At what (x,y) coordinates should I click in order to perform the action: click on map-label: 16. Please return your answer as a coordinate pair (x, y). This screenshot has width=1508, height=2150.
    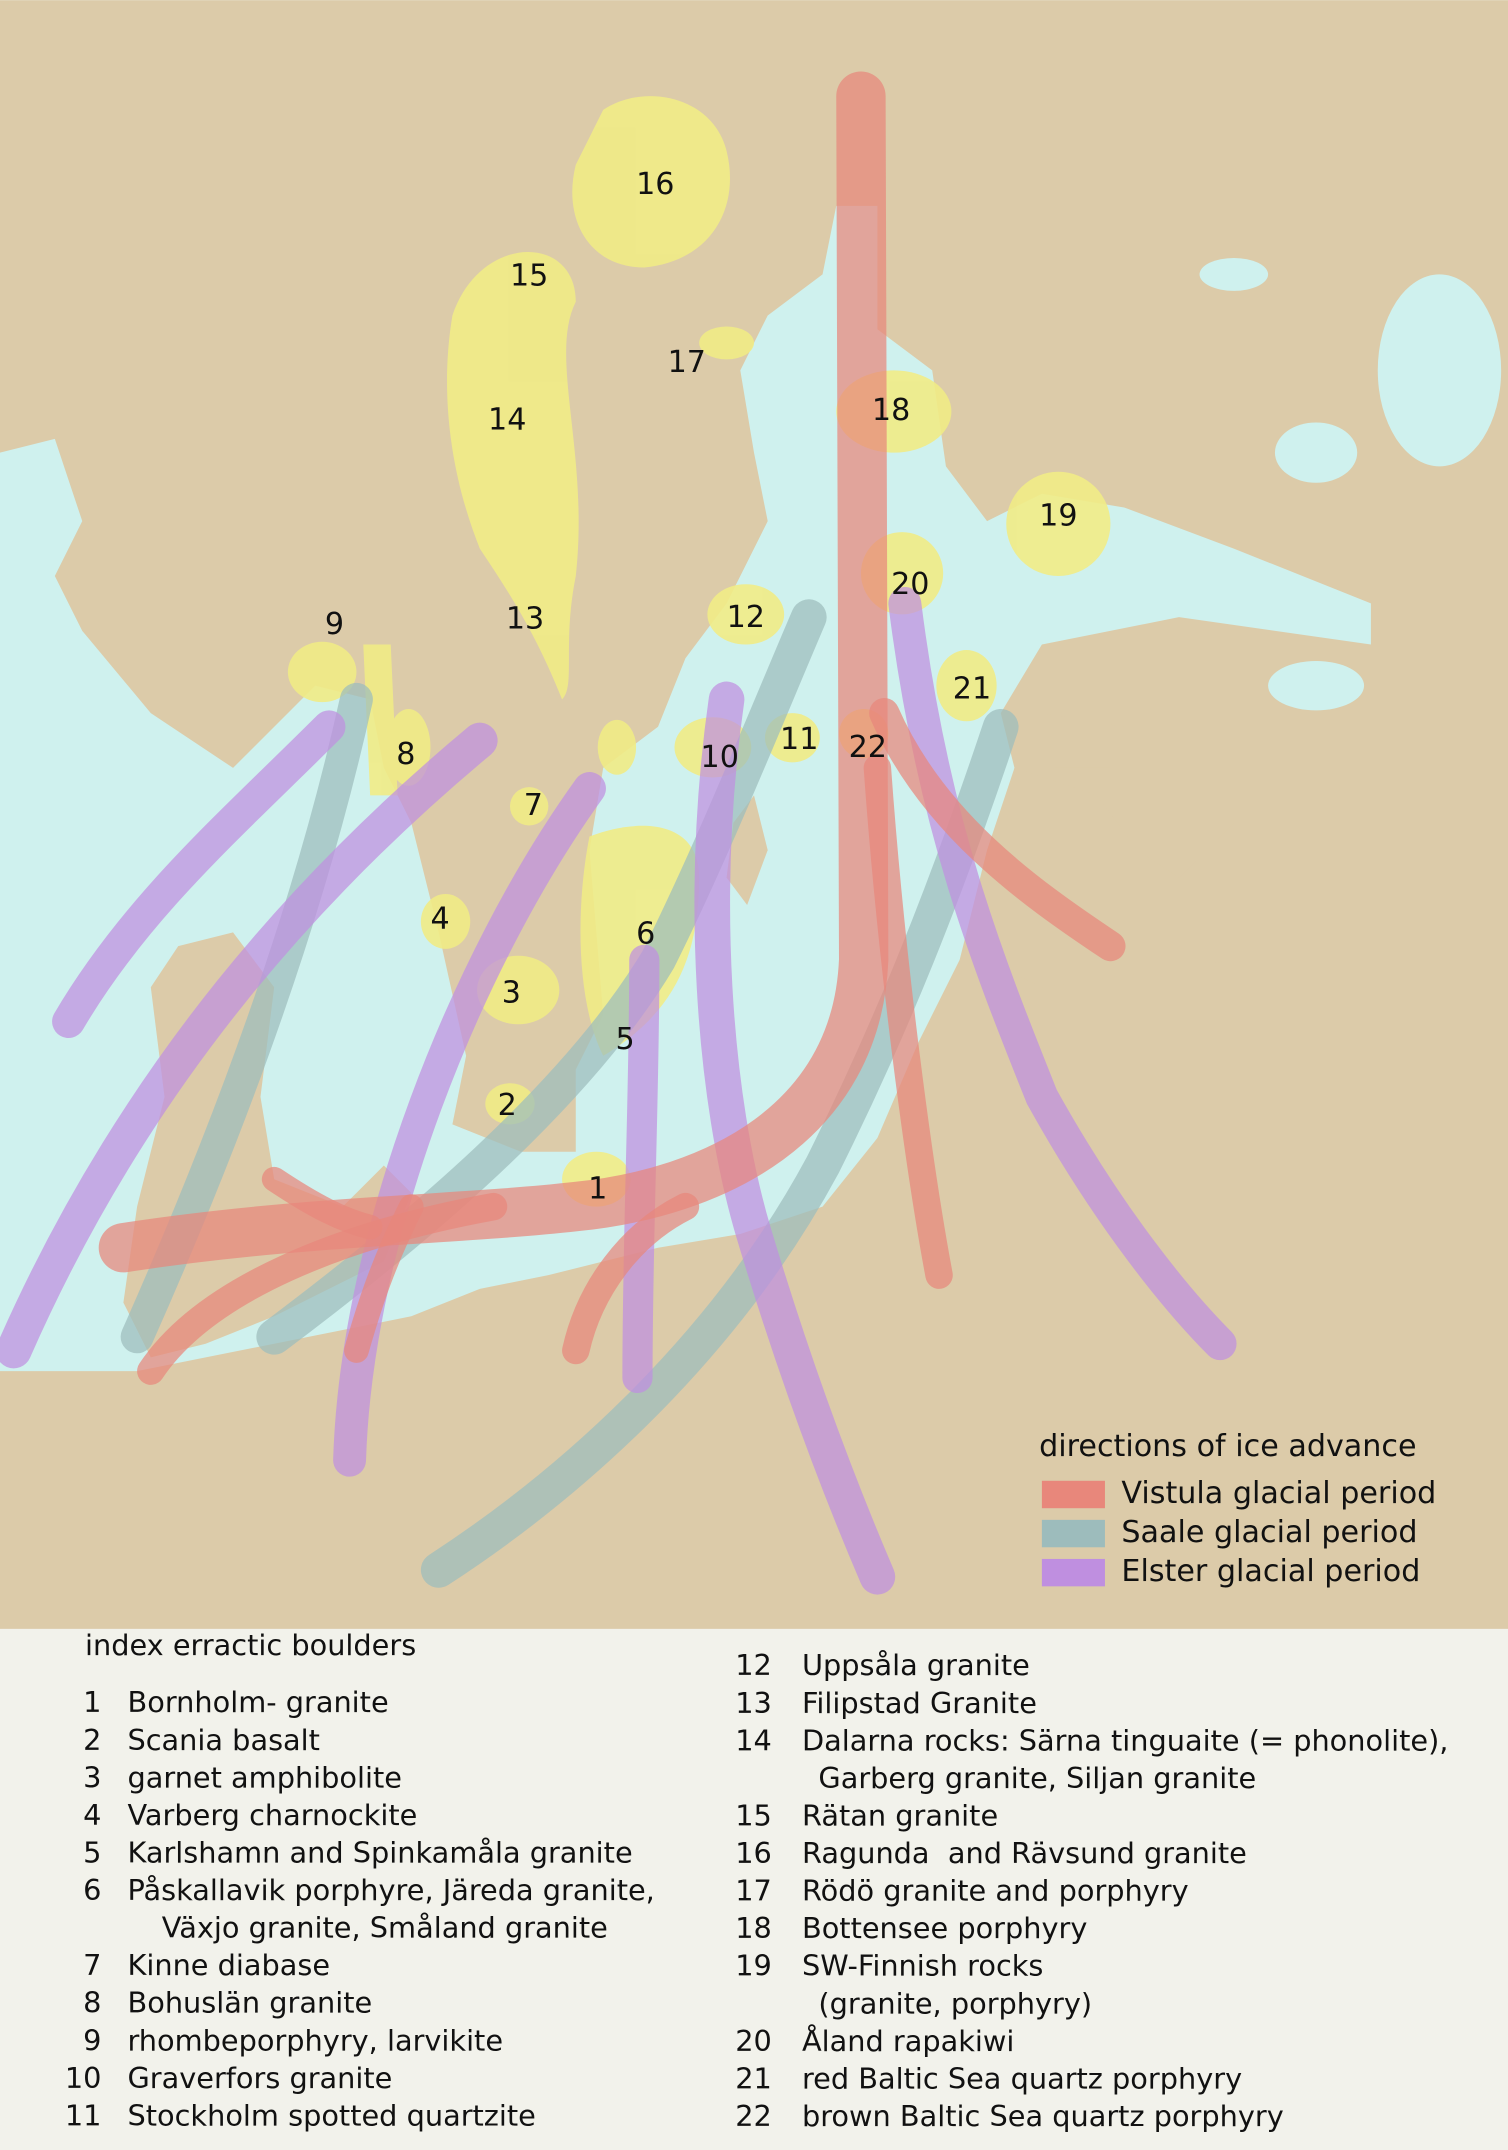
    Looking at the image, I should click on (655, 184).